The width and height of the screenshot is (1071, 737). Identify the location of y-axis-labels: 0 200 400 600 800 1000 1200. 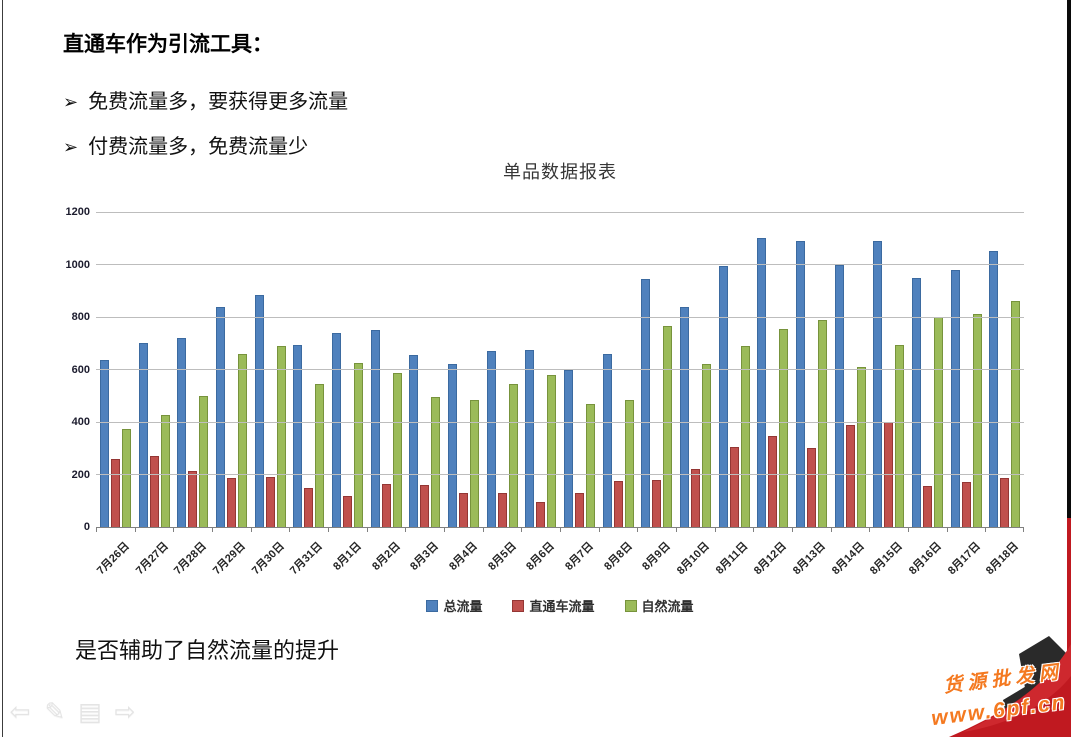
(74, 369).